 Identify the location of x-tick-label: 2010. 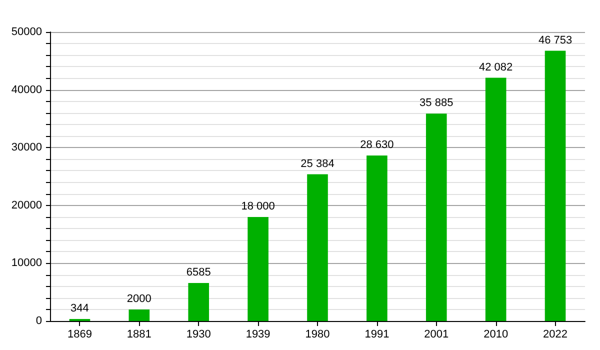
(496, 334).